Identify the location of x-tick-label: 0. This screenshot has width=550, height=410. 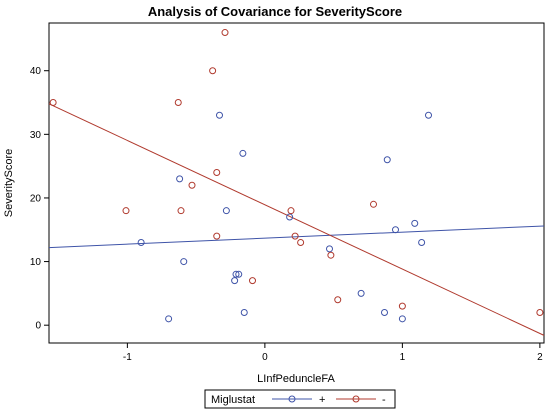
(265, 357).